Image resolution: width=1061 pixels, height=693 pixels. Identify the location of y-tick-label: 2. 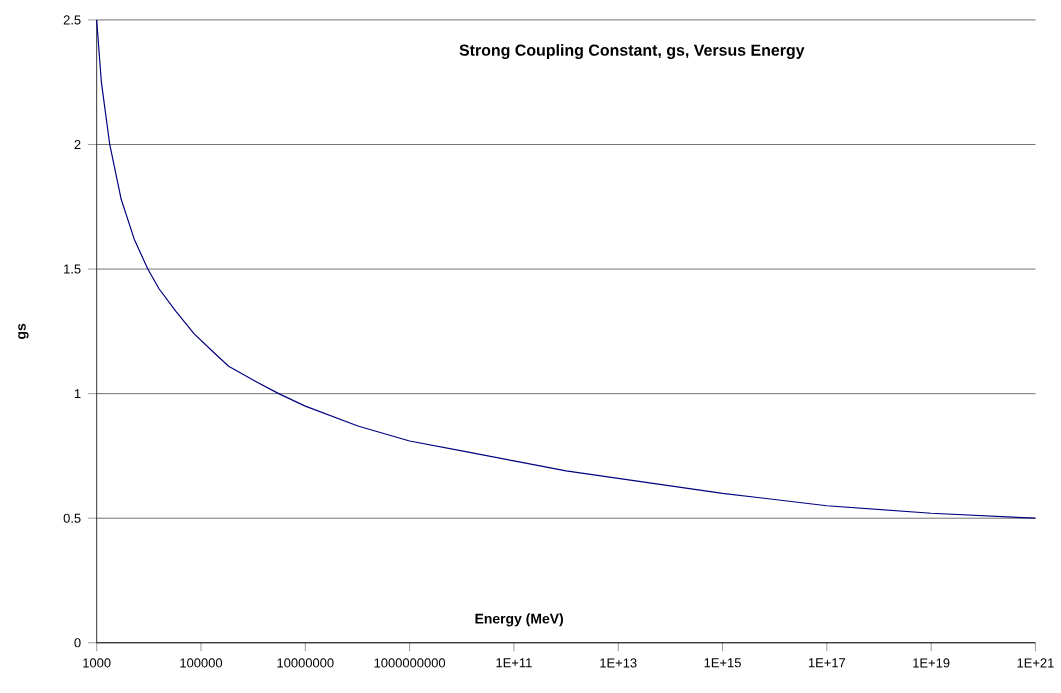
(77, 145).